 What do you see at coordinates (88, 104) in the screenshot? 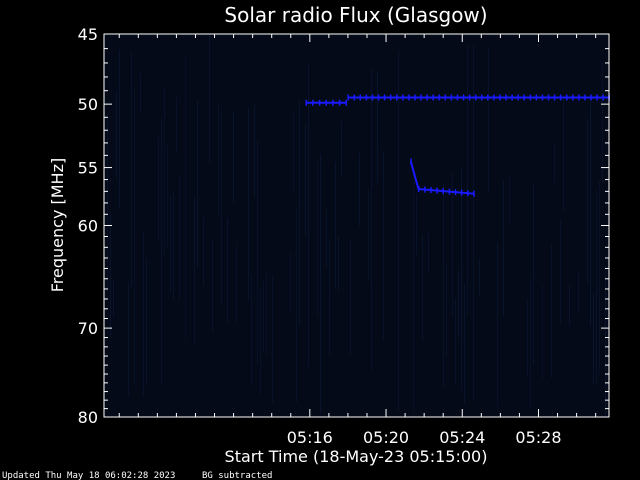
I see `y-tick-label: 50` at bounding box center [88, 104].